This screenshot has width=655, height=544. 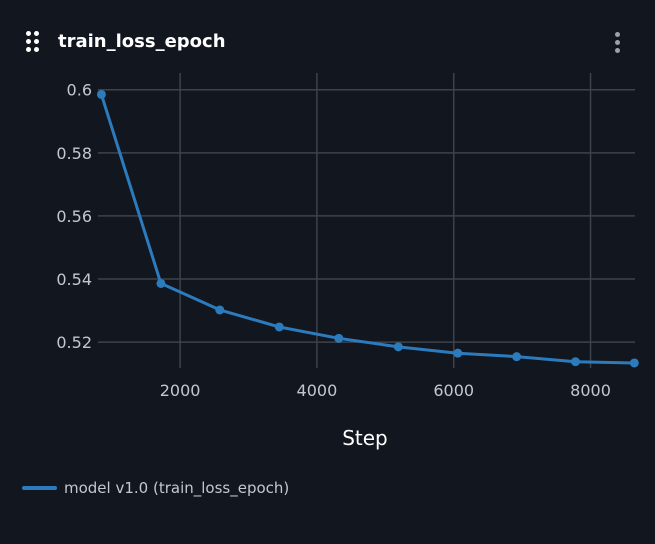 I want to click on drag-dots-icon, so click(x=33, y=42).